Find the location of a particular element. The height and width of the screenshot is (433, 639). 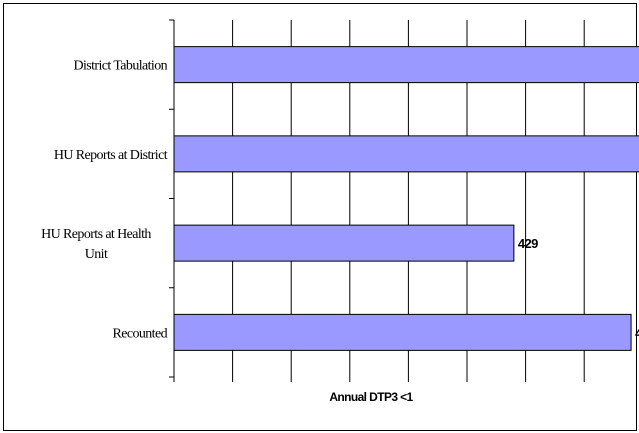

x-axis-label: Annual DTP3 <1 is located at coordinates (371, 397).